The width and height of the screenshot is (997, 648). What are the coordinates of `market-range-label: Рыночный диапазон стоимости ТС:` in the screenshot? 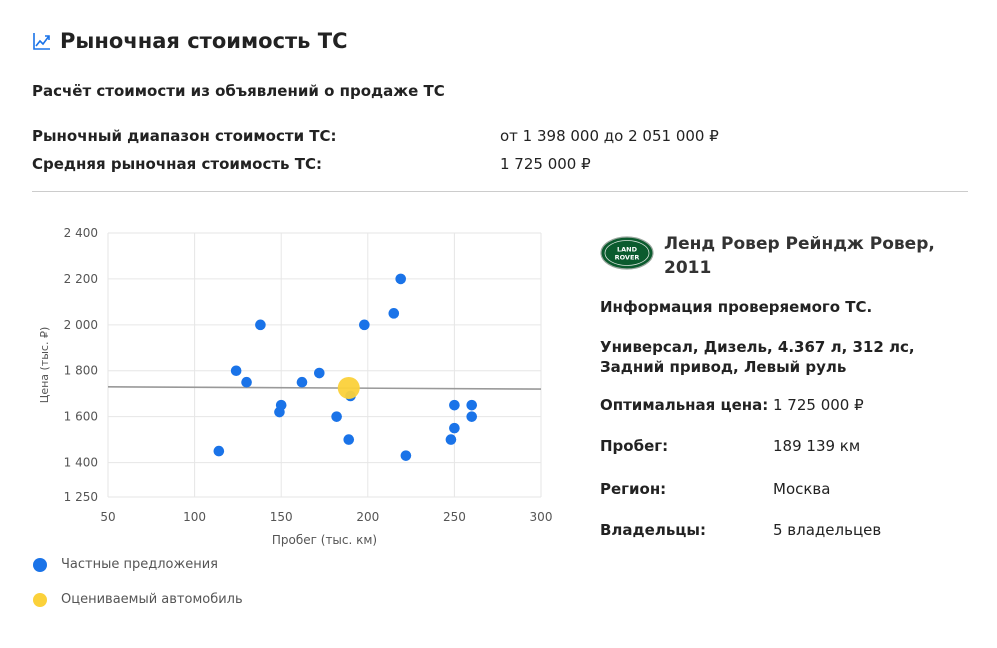 It's located at (184, 136).